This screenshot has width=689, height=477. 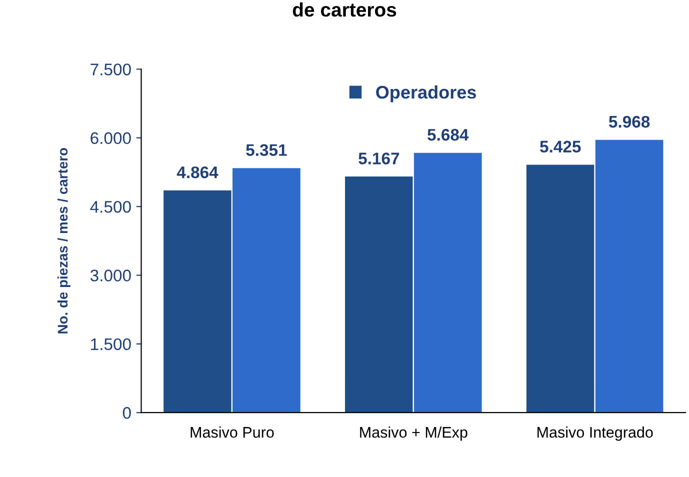 I want to click on chart-title: de carteros, so click(x=344, y=9).